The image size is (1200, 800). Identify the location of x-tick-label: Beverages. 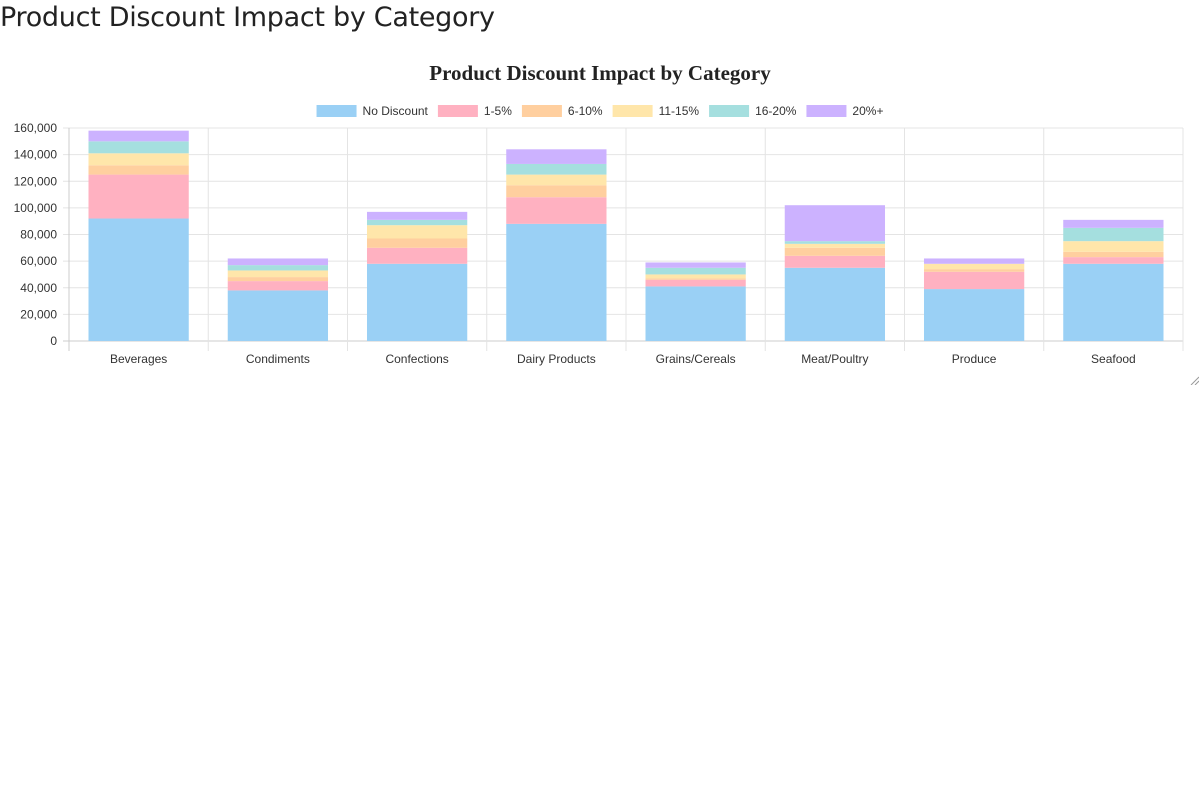
(138, 359).